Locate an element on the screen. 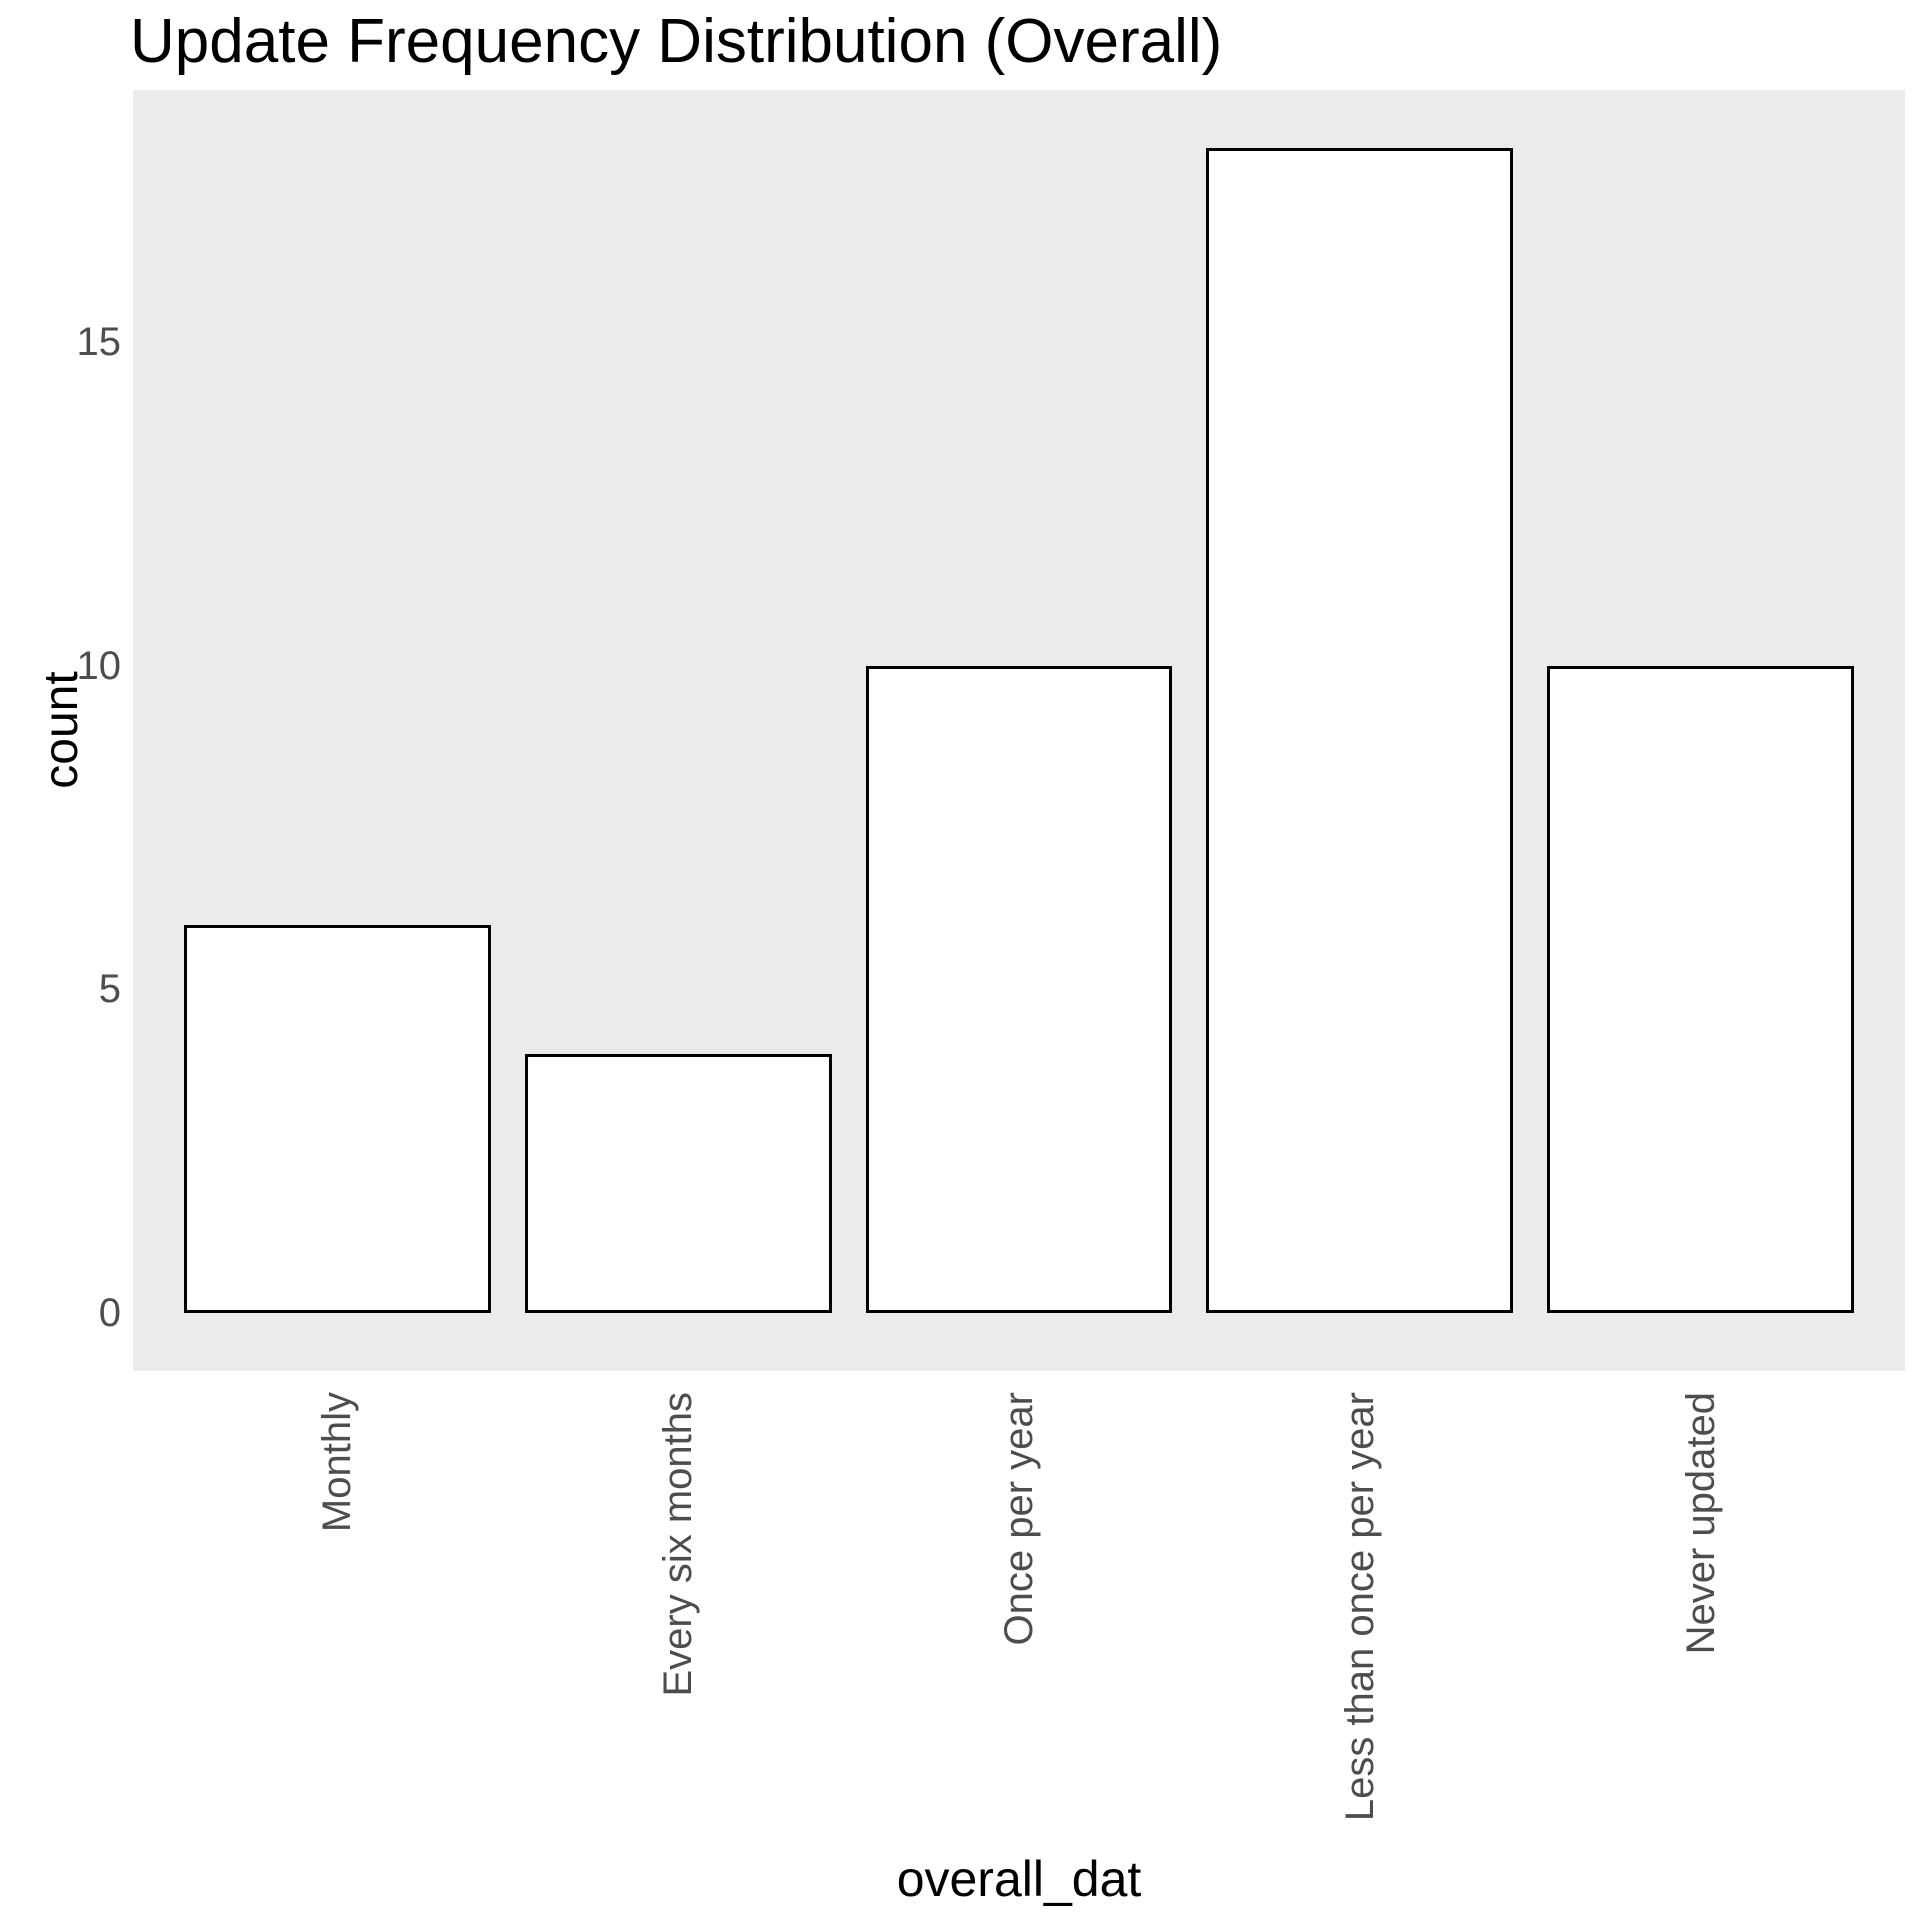 This screenshot has width=1920, height=1920. y-tick-label: 5 is located at coordinates (109, 989).